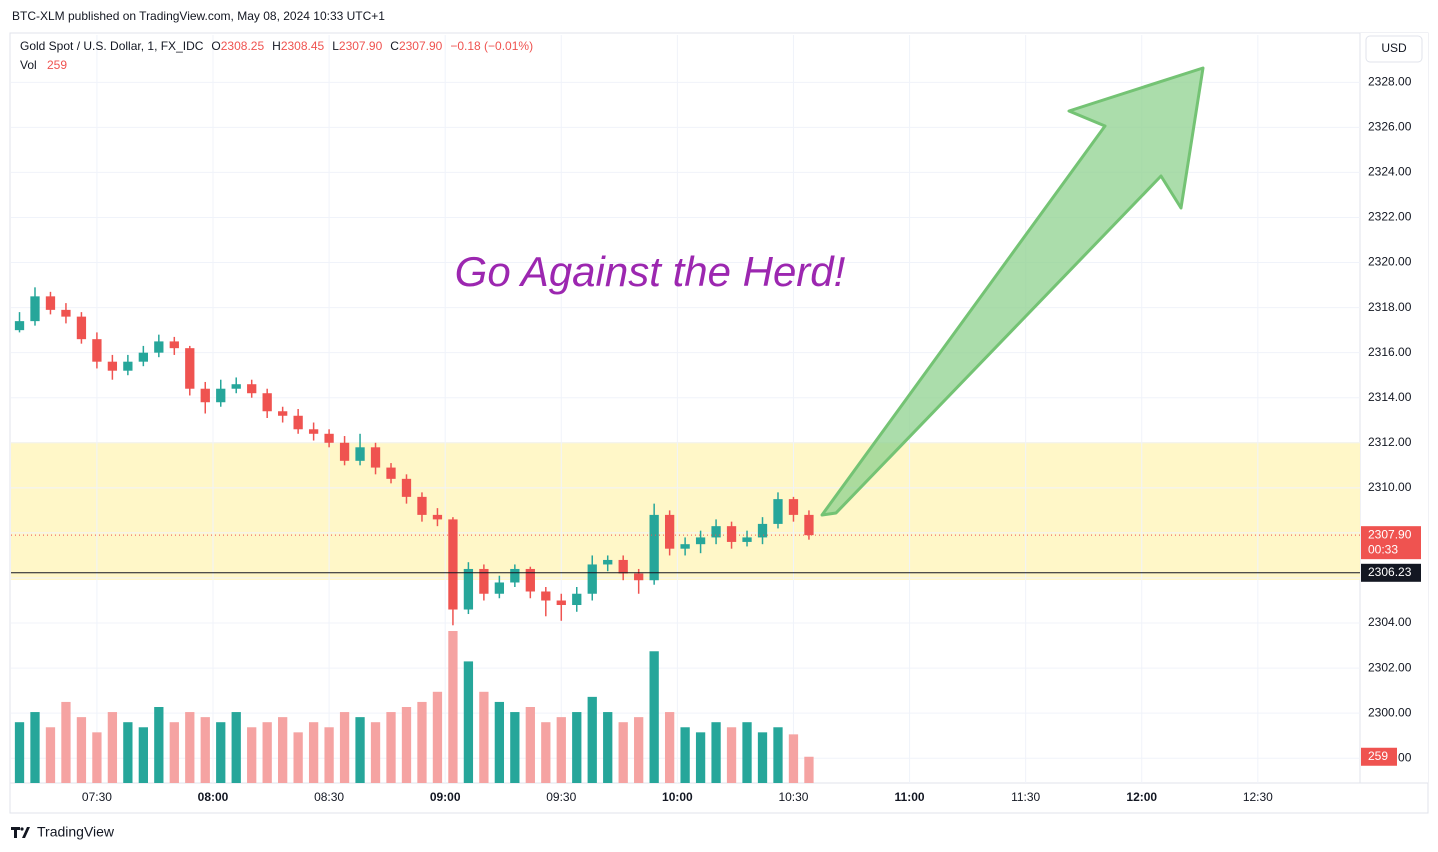 Image resolution: width=1438 pixels, height=852 pixels. Describe the element at coordinates (394, 46) in the screenshot. I see `ohlc-key: C` at that location.